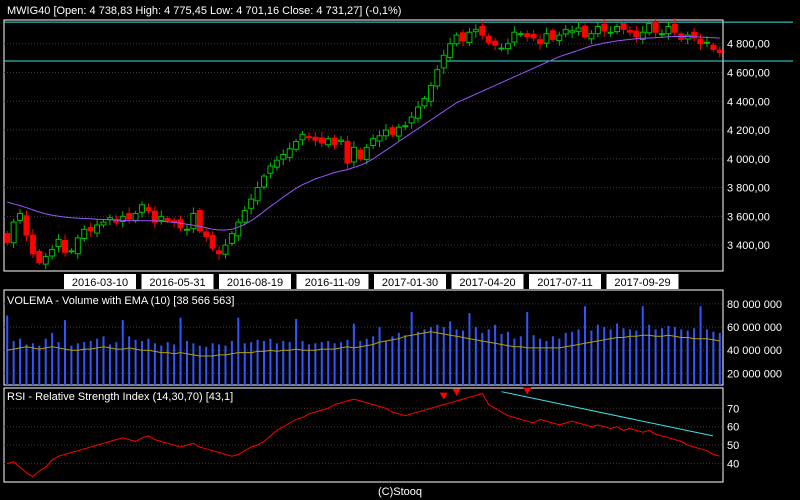  Describe the element at coordinates (754, 374) in the screenshot. I see `volume-tick-label: 20 000 000` at that location.